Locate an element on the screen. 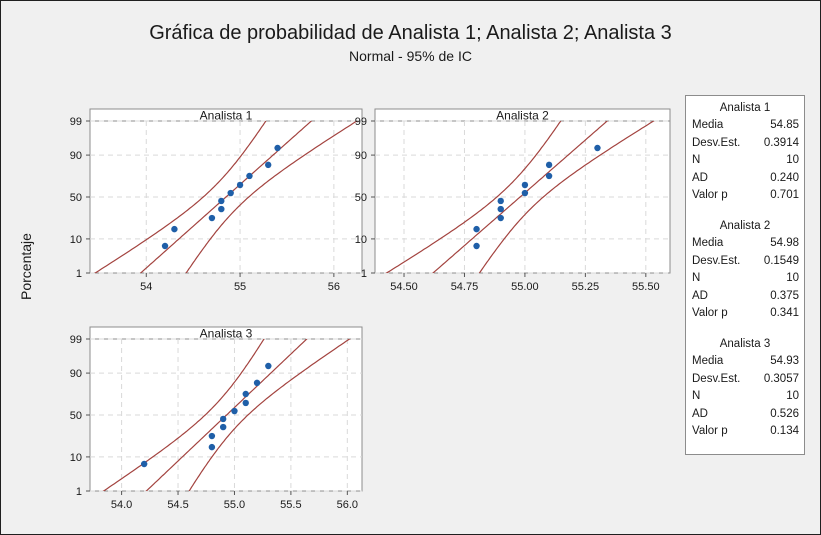 The image size is (821, 535). legend-value: 0.526 is located at coordinates (784, 413).